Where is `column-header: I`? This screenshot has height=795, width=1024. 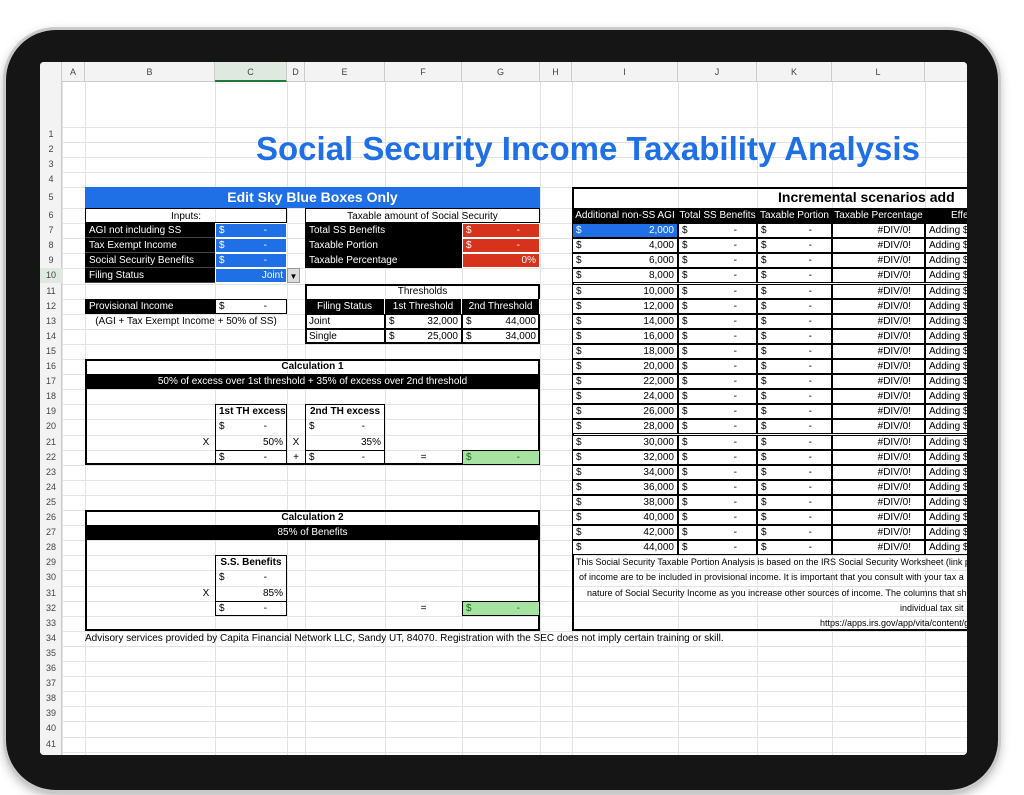 column-header: I is located at coordinates (625, 72).